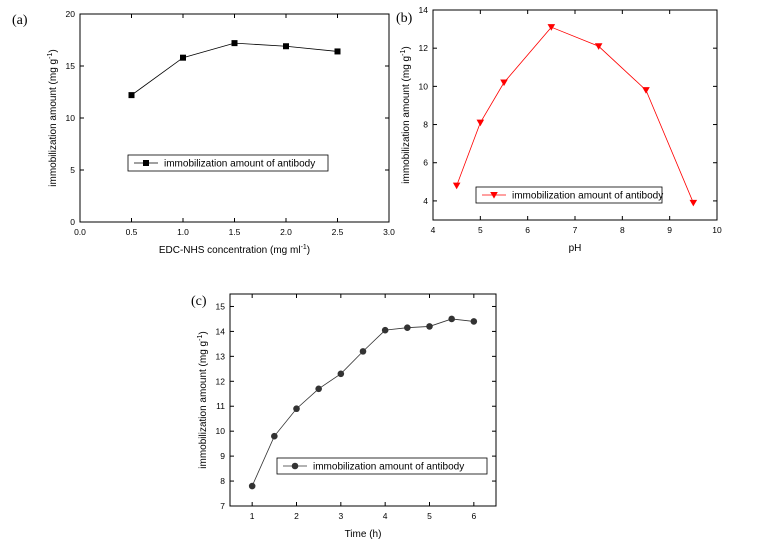  I want to click on y-tick-label: 7, so click(222, 506).